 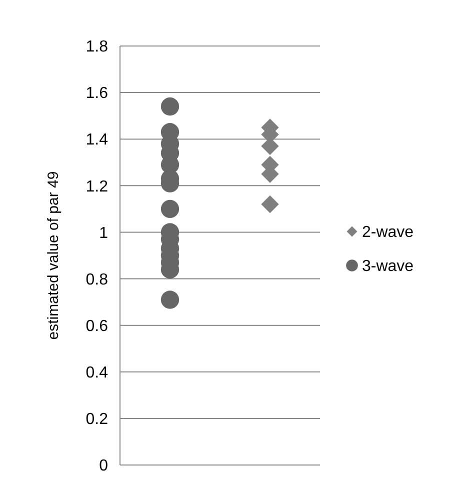 I want to click on y-tick-label: 0.8, so click(x=97, y=279).